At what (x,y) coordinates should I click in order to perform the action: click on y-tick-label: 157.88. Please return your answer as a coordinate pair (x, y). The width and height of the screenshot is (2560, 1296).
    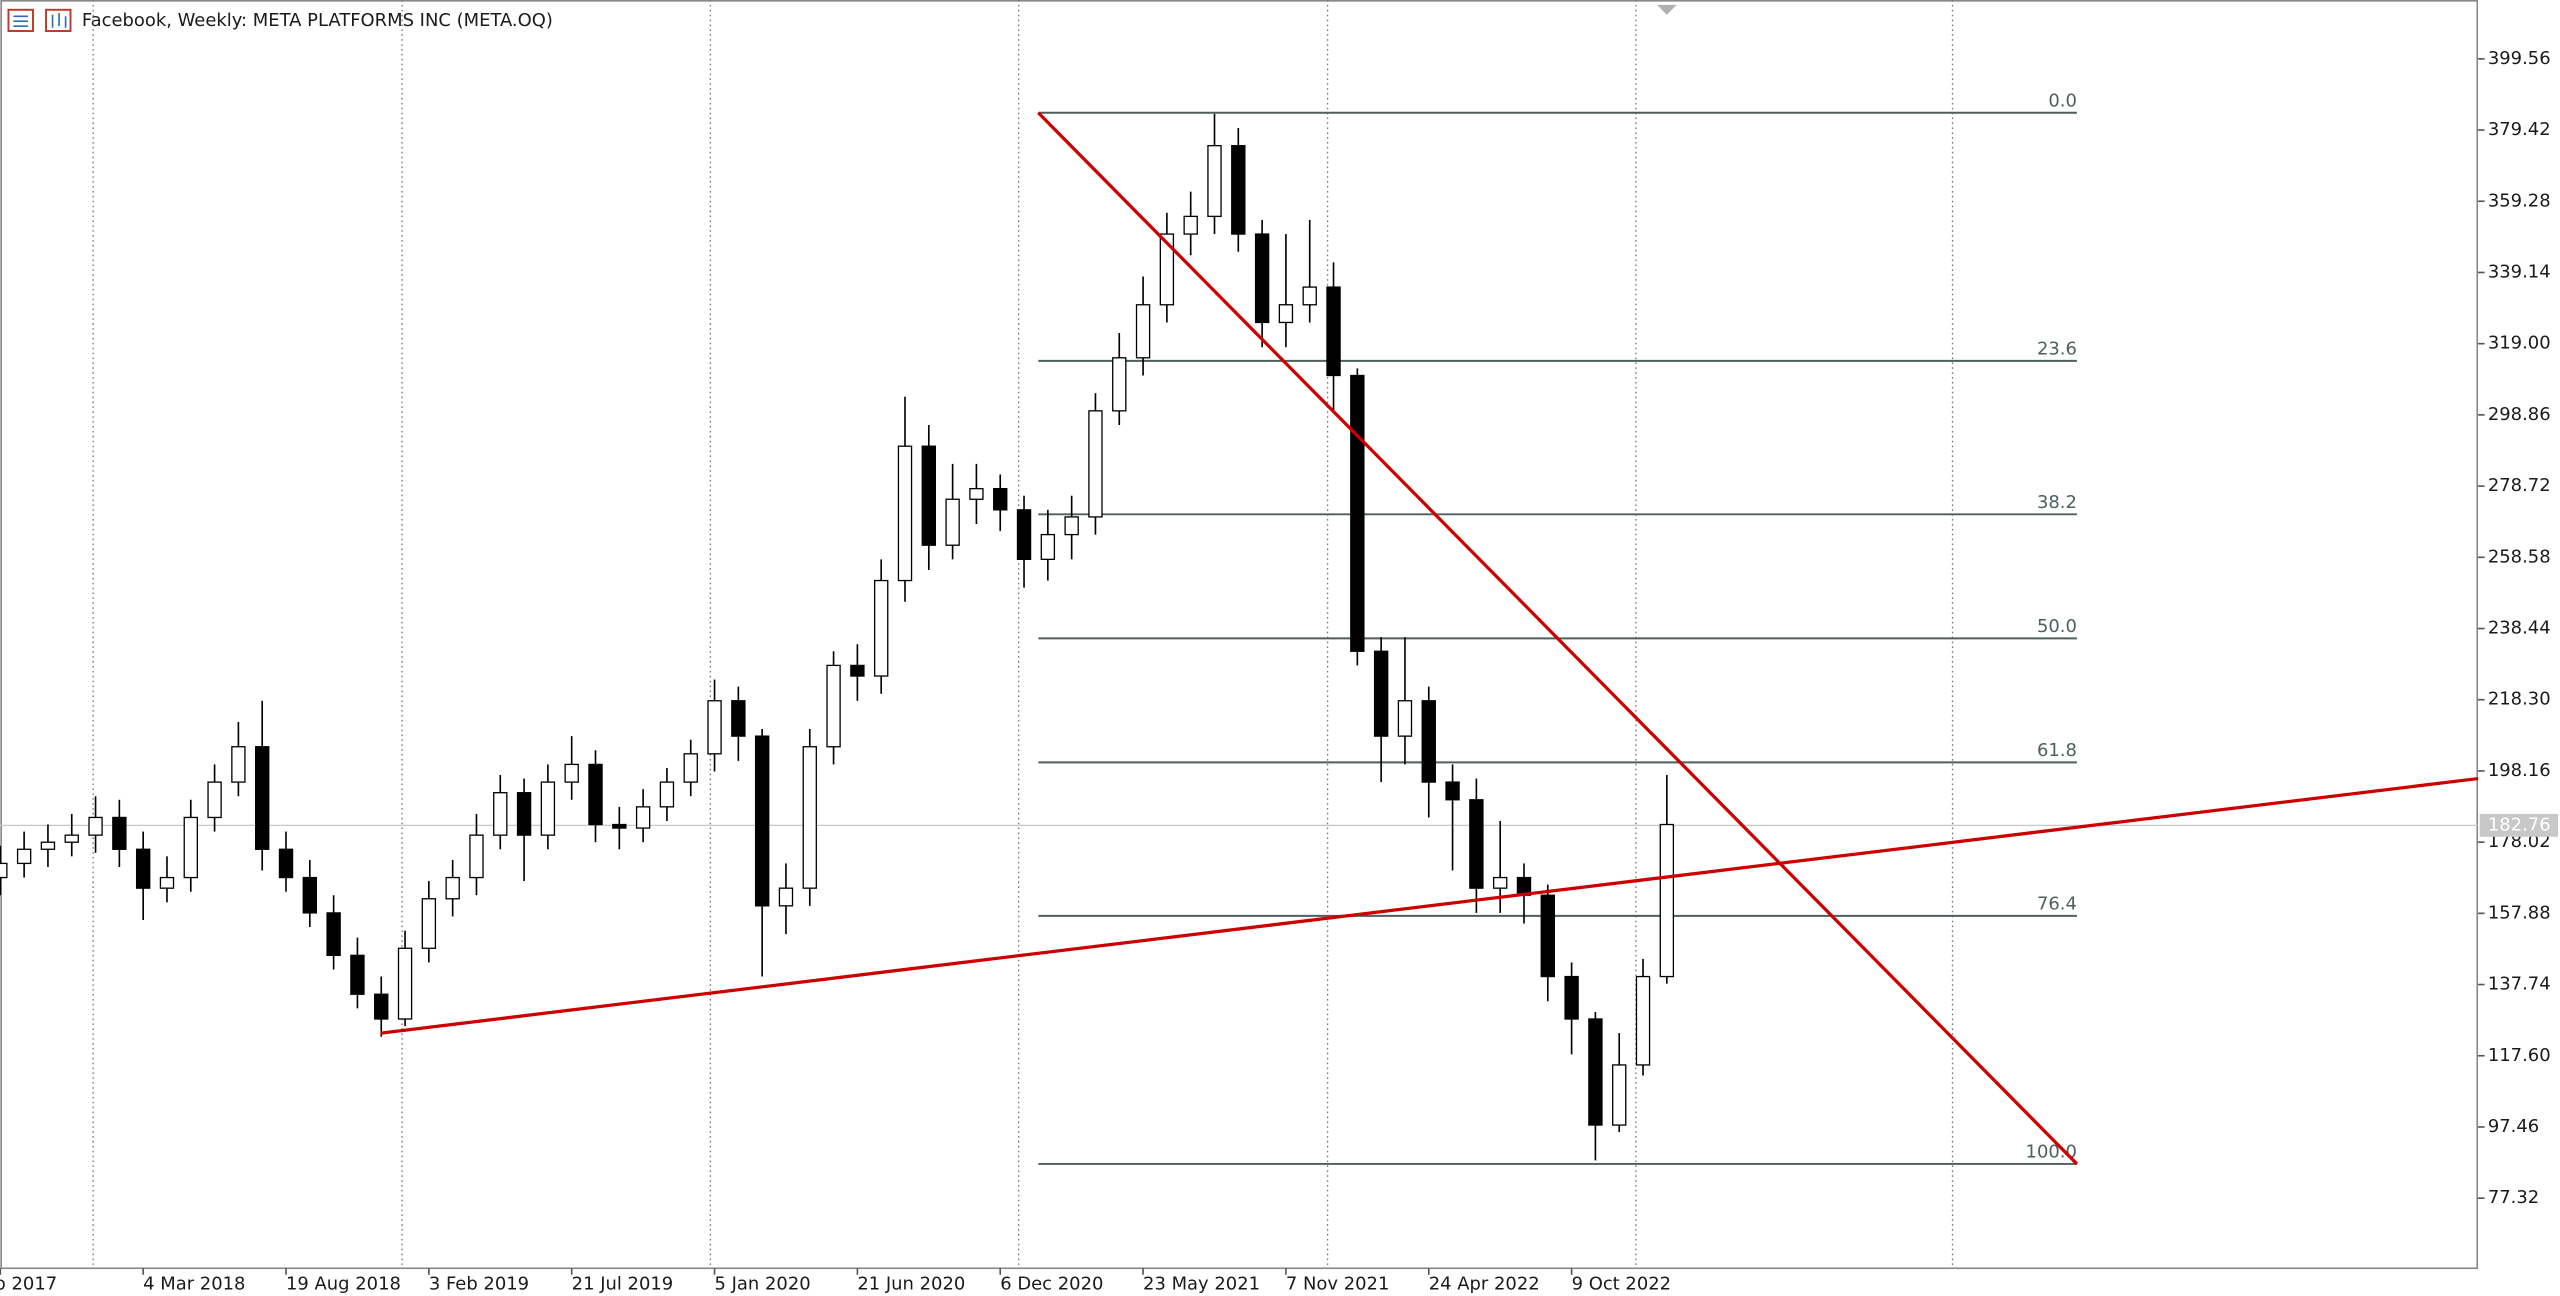
    Looking at the image, I should click on (2519, 912).